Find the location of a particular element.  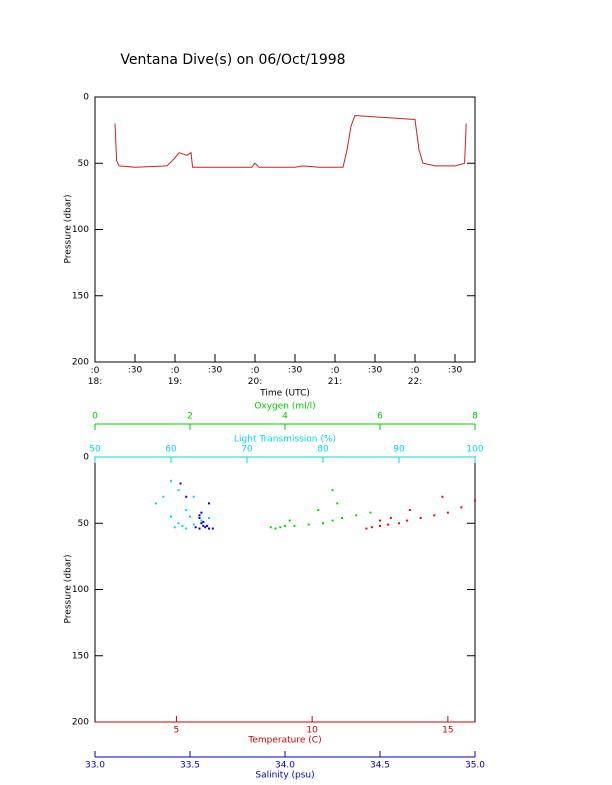

y-tick-label: 100 is located at coordinates (80, 590).